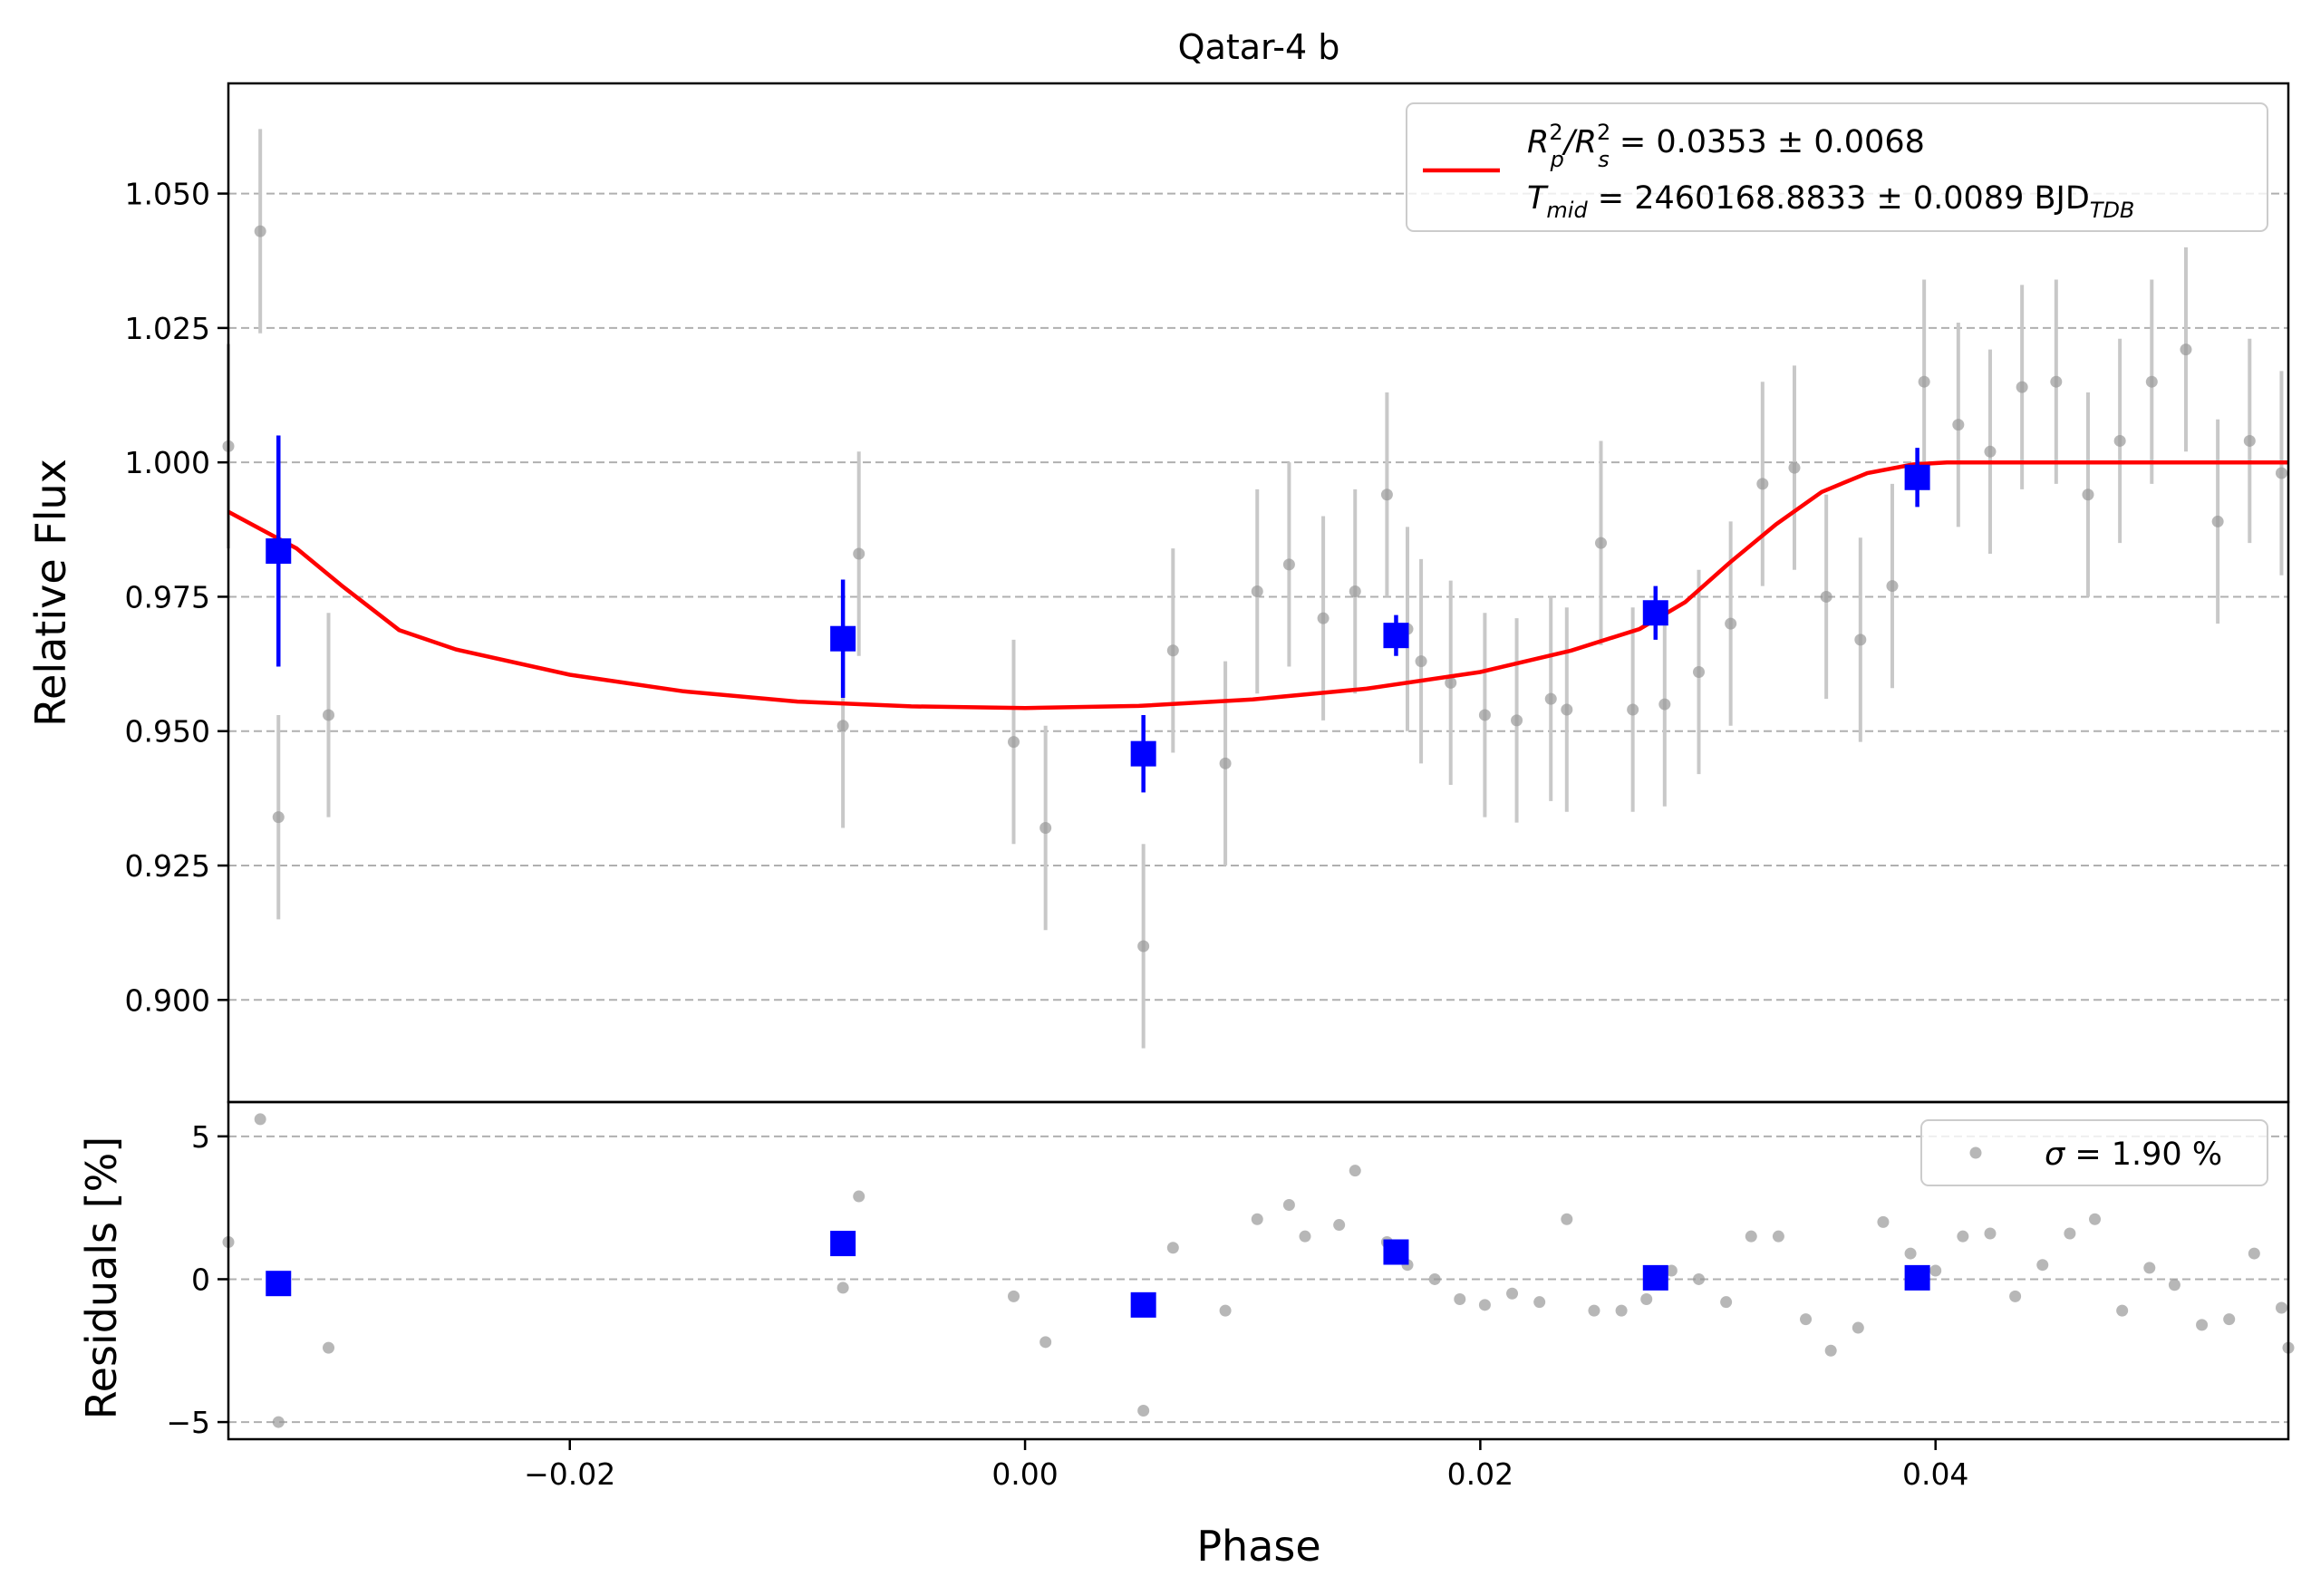 The height and width of the screenshot is (1596, 2311). What do you see at coordinates (2133, 1155) in the screenshot?
I see `residual-sigma-label: σ = 1.90 %` at bounding box center [2133, 1155].